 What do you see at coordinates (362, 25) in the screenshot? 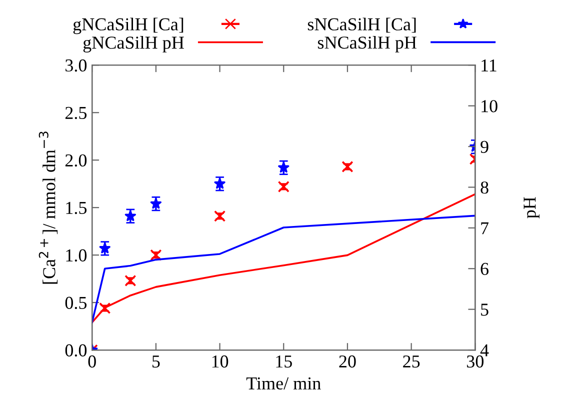
I see `legend-label: sNCaSilH [Ca]` at bounding box center [362, 25].